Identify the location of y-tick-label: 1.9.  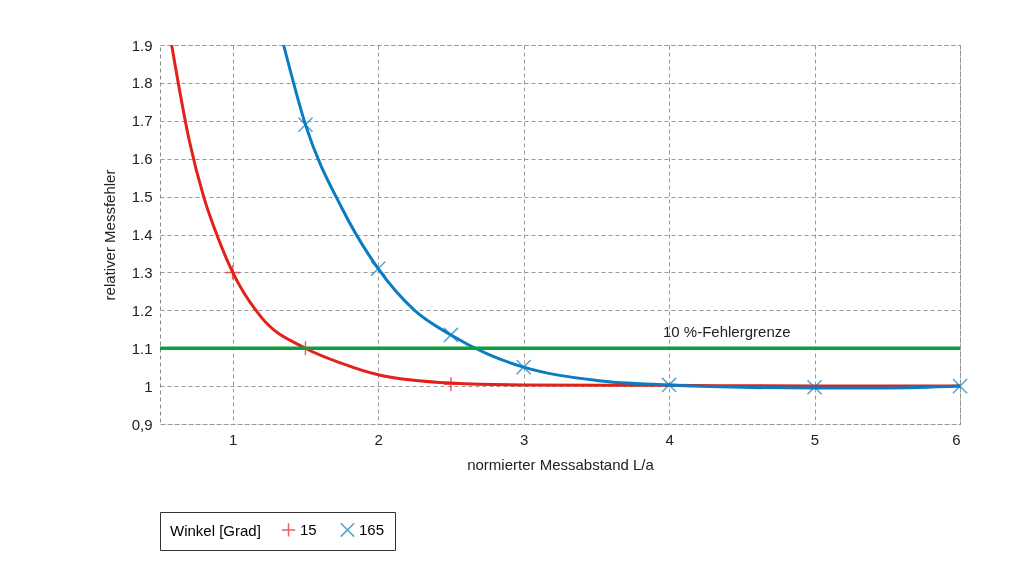
(142, 45).